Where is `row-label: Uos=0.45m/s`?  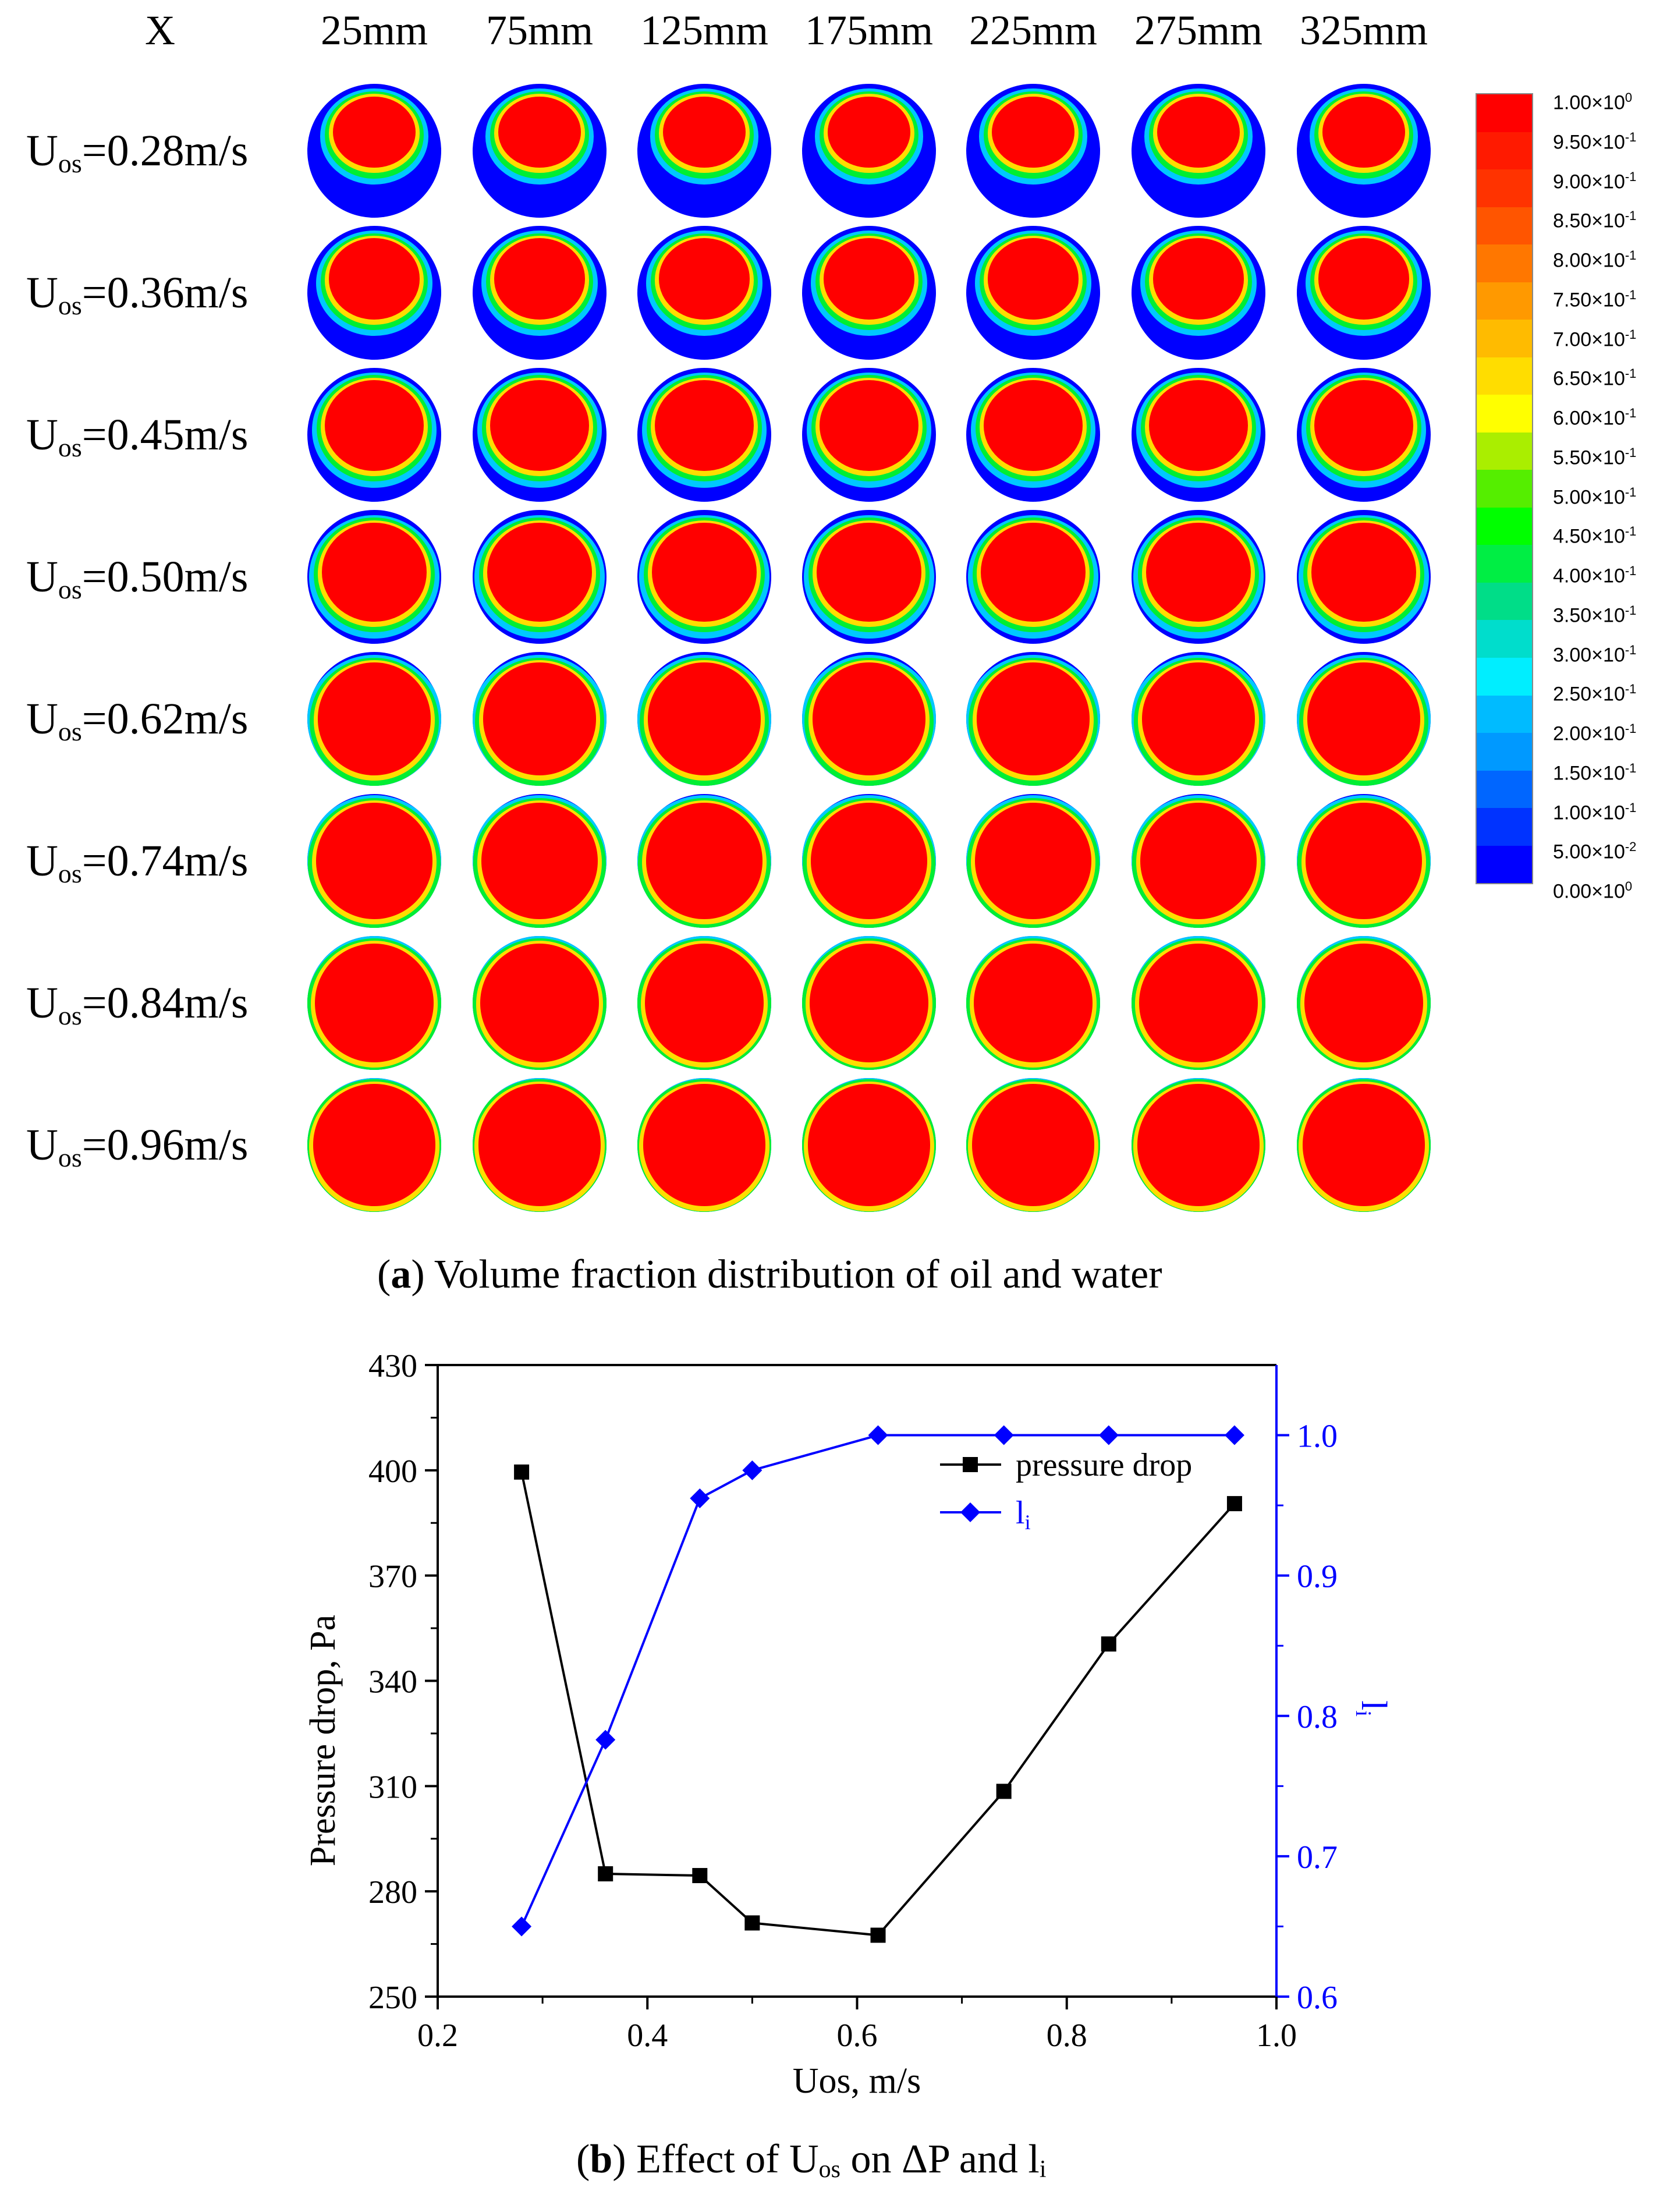
row-label: Uos=0.45m/s is located at coordinates (160, 441).